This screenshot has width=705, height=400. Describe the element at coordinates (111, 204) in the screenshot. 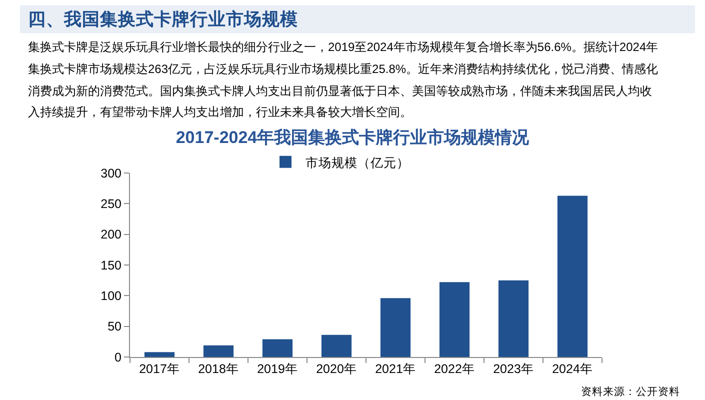

I see `y-tick-label: 250` at that location.